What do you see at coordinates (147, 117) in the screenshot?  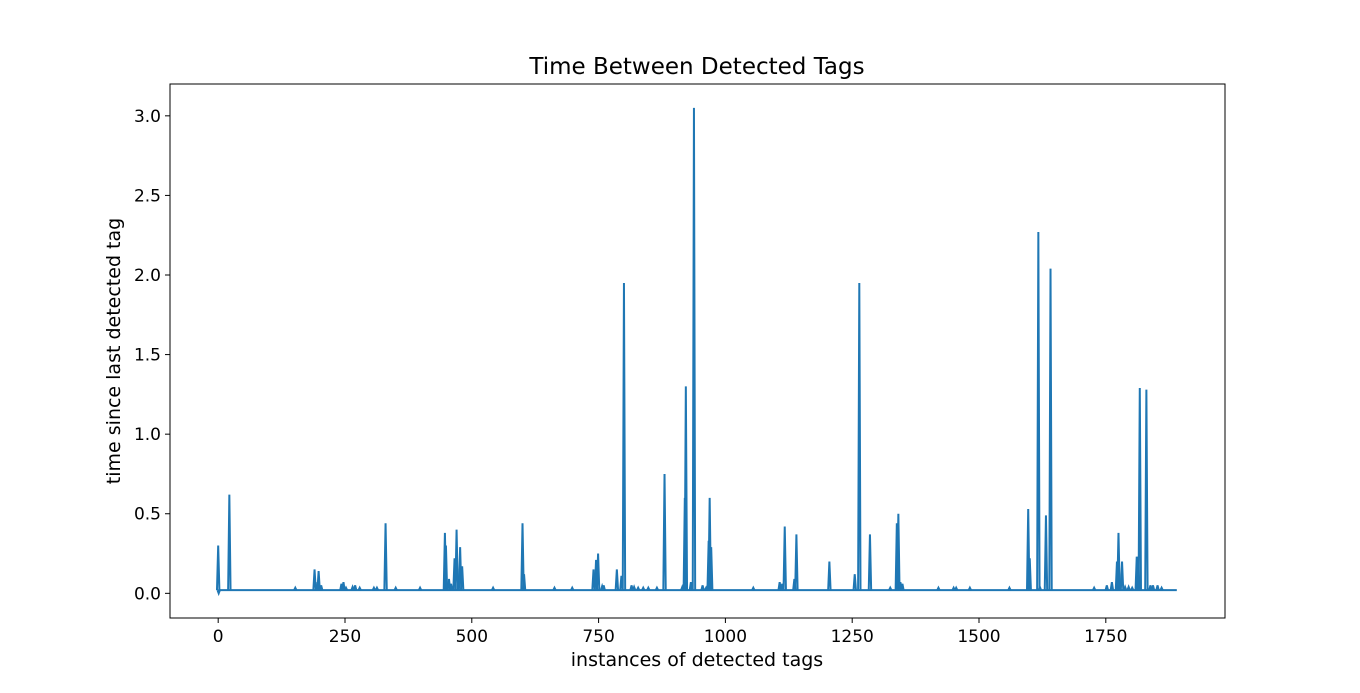 I see `y-tick-label: 3.0` at bounding box center [147, 117].